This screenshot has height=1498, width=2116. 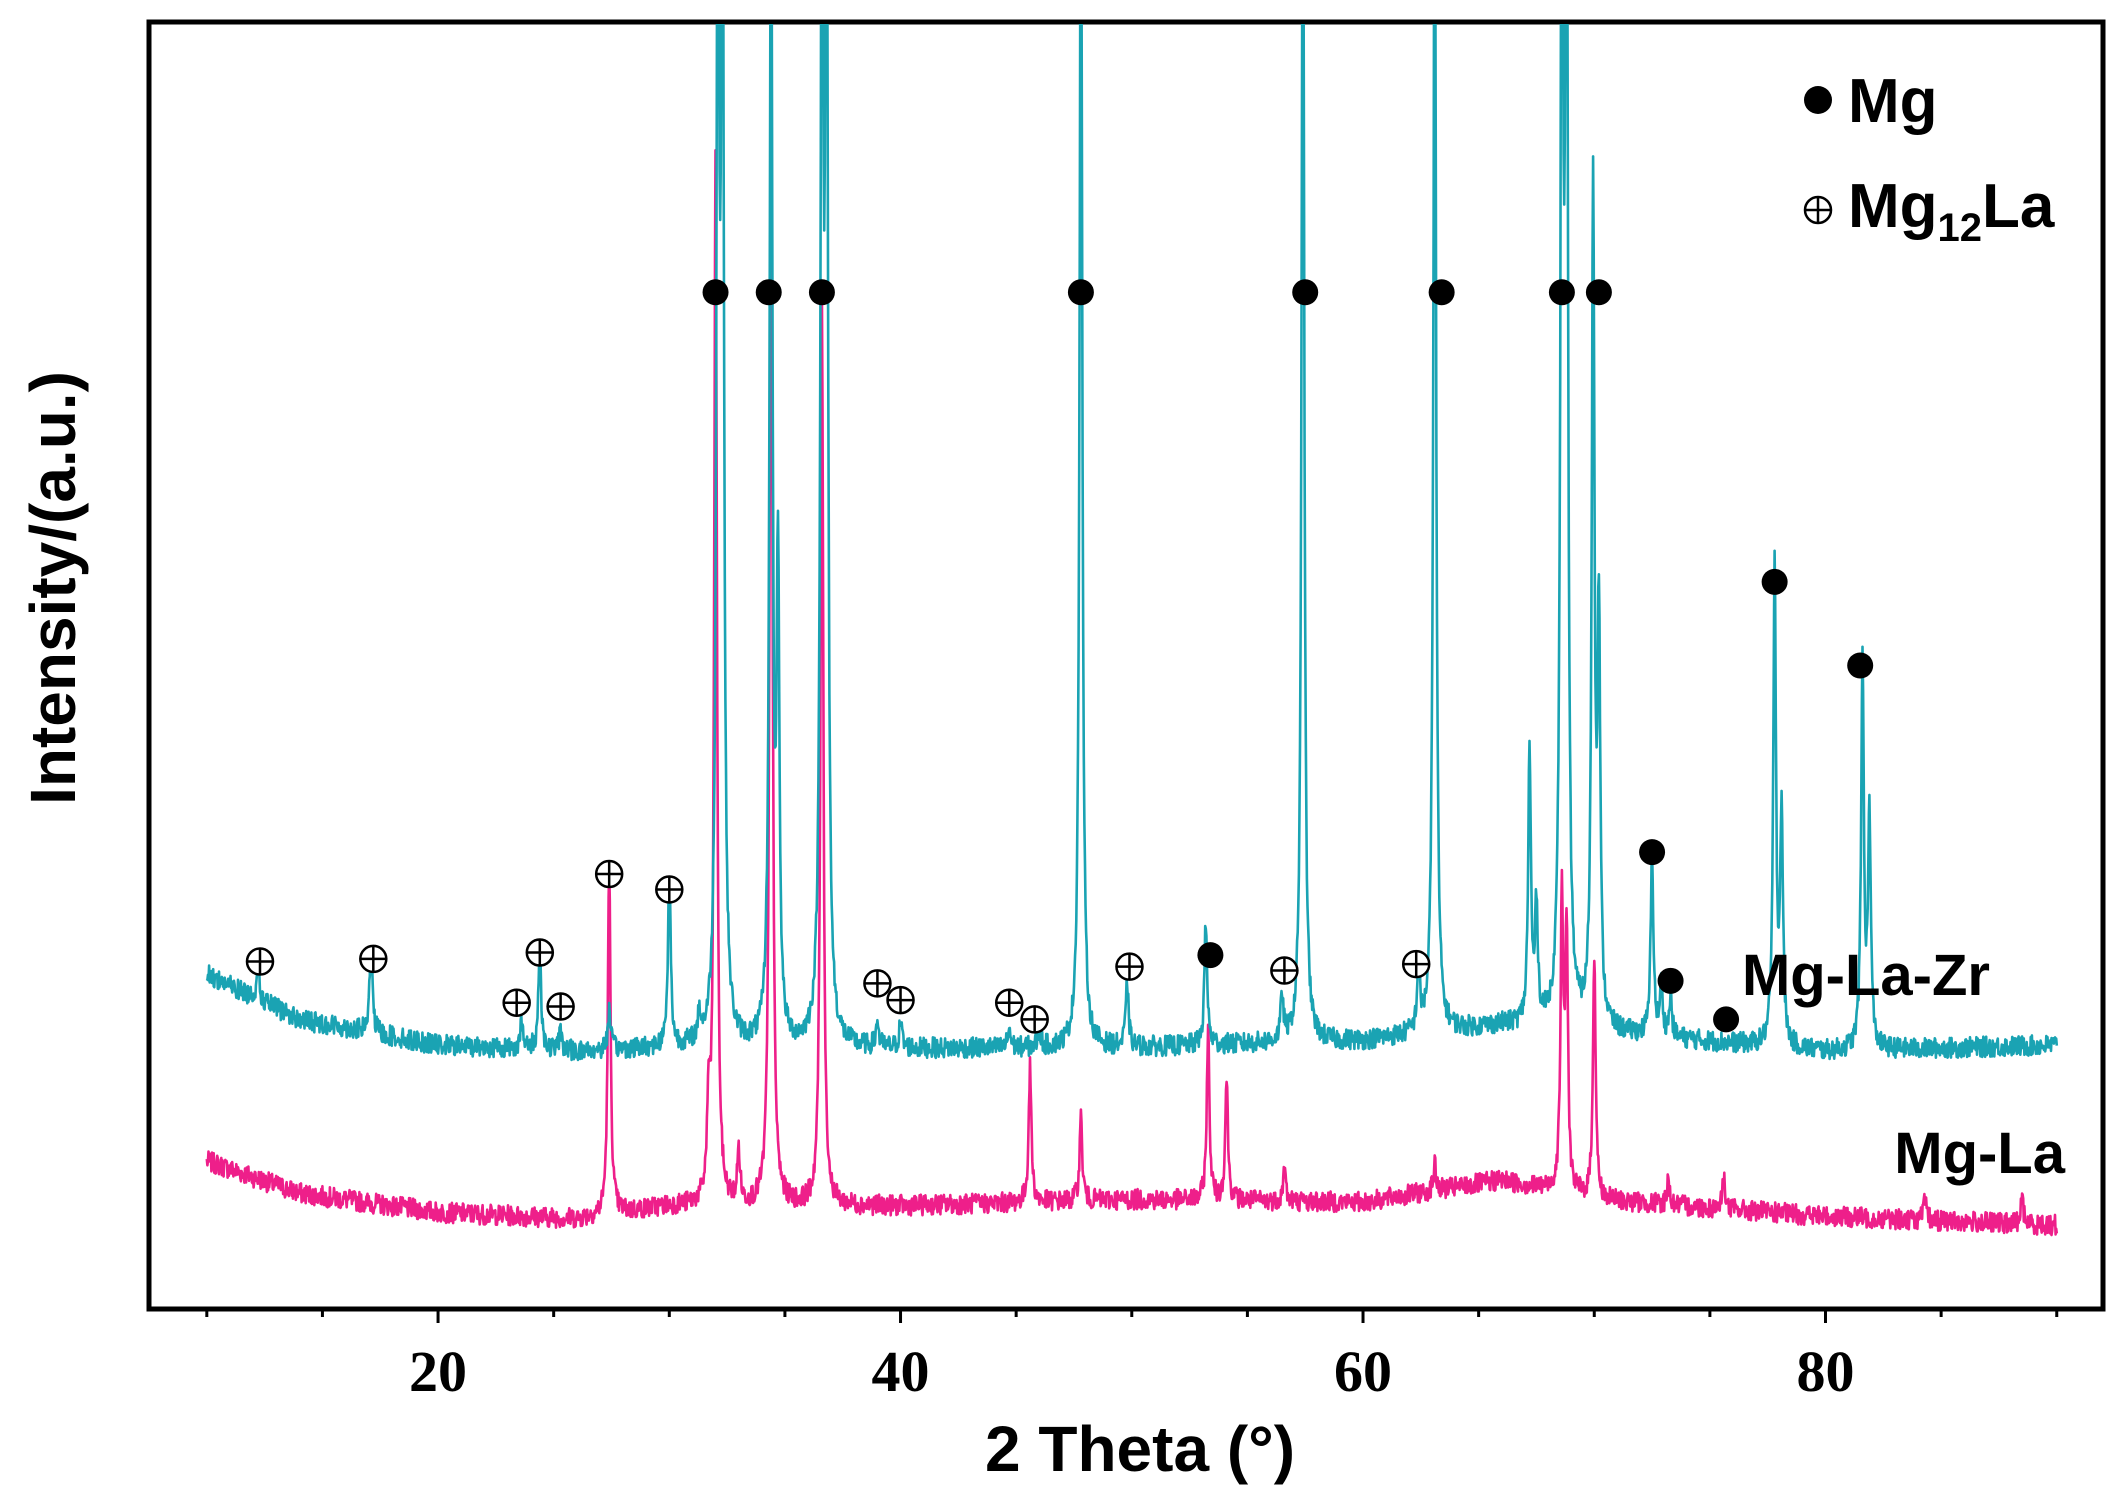 What do you see at coordinates (1826, 1371) in the screenshot?
I see `x-tick-label-80: 80` at bounding box center [1826, 1371].